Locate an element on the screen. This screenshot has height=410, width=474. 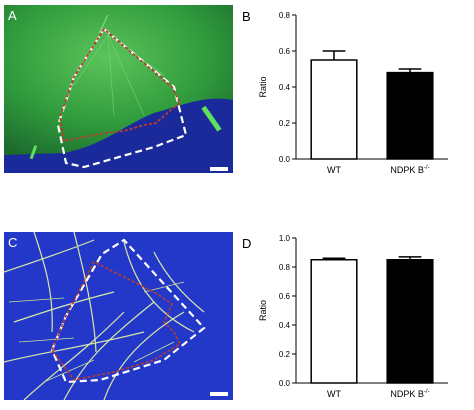
panel-letter-a: A is located at coordinates (12, 15).